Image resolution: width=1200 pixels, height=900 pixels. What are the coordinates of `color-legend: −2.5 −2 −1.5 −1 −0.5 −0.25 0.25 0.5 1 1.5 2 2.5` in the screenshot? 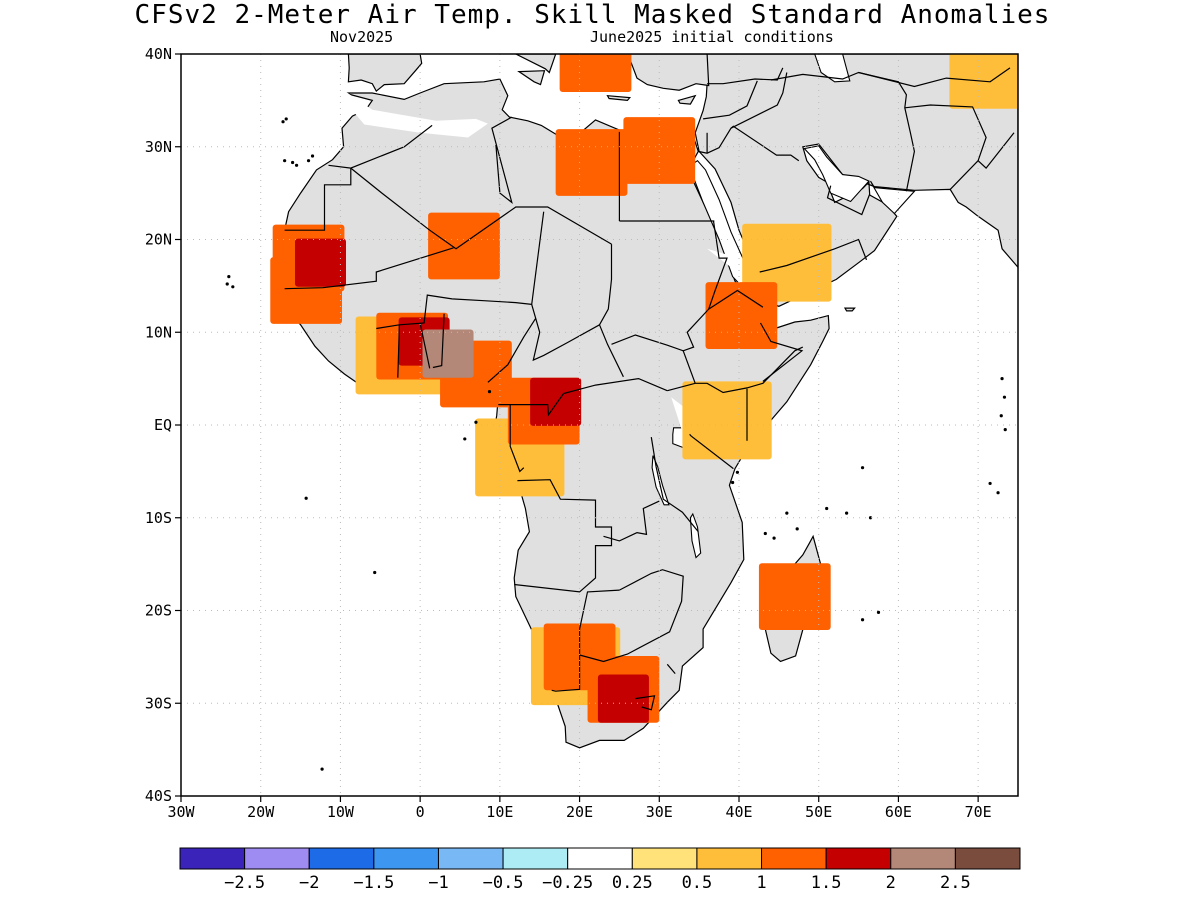 It's located at (600, 870).